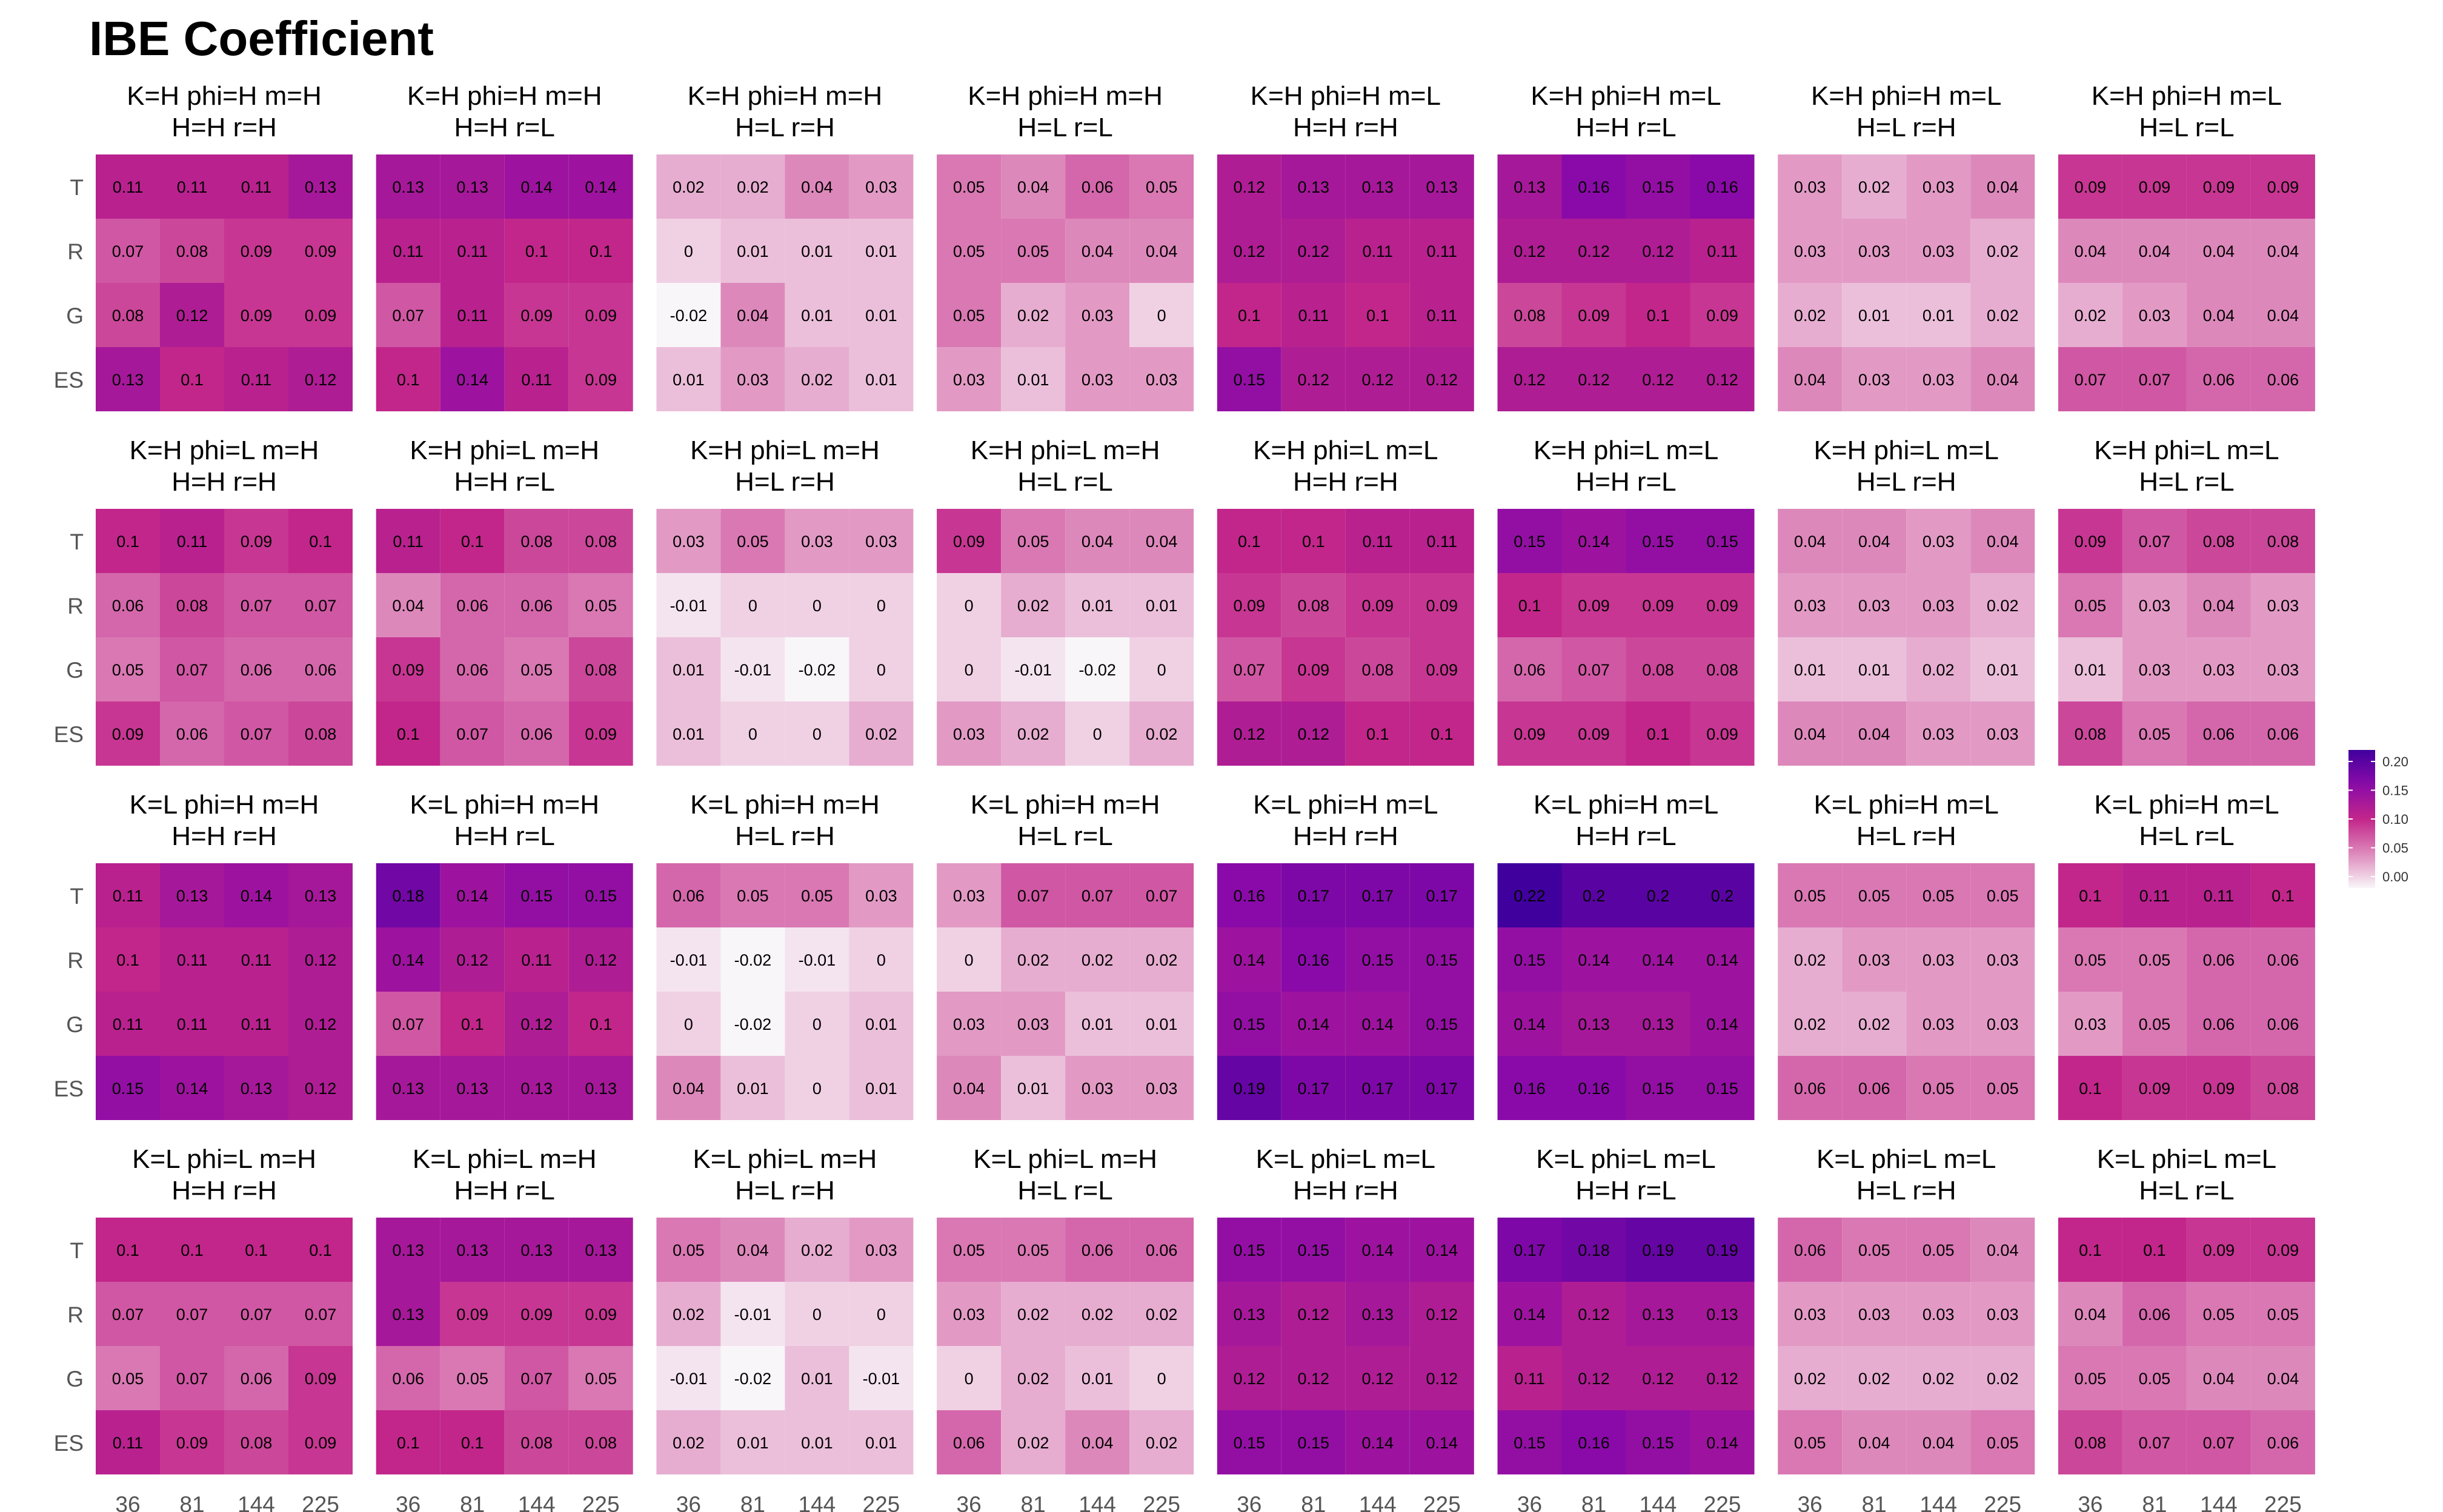 The height and width of the screenshot is (1512, 2443). Describe the element at coordinates (1658, 896) in the screenshot. I see `cell-value-label: 0.2` at that location.